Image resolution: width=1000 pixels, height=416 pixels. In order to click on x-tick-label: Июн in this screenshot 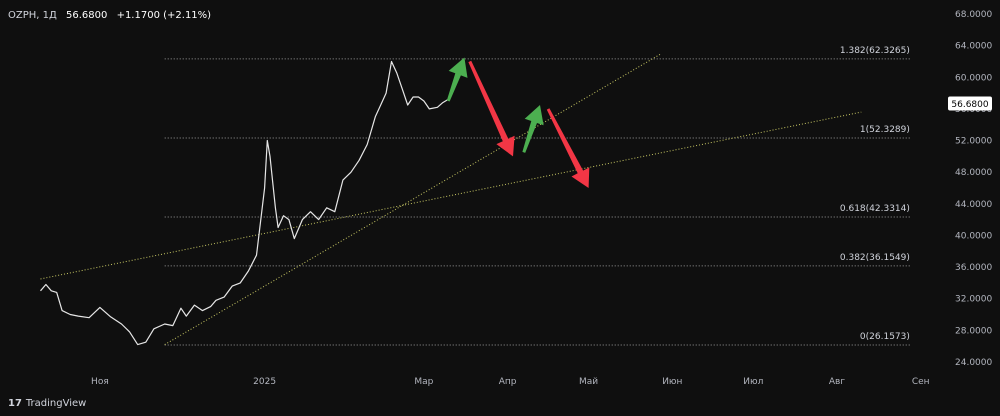, I will do `click(672, 382)`.